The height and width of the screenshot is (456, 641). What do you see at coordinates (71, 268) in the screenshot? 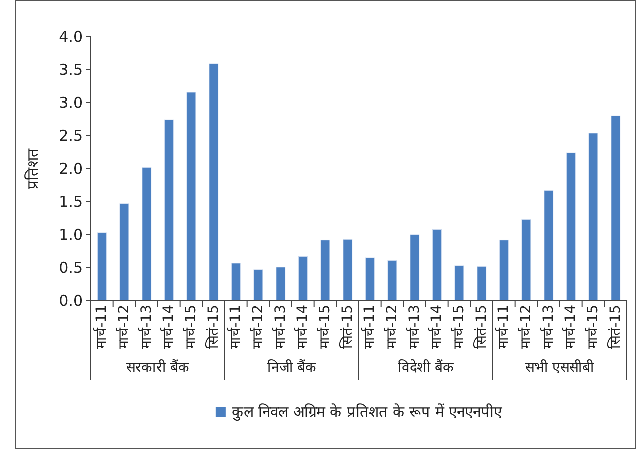
I see `y-tick-label: 0.5` at bounding box center [71, 268].